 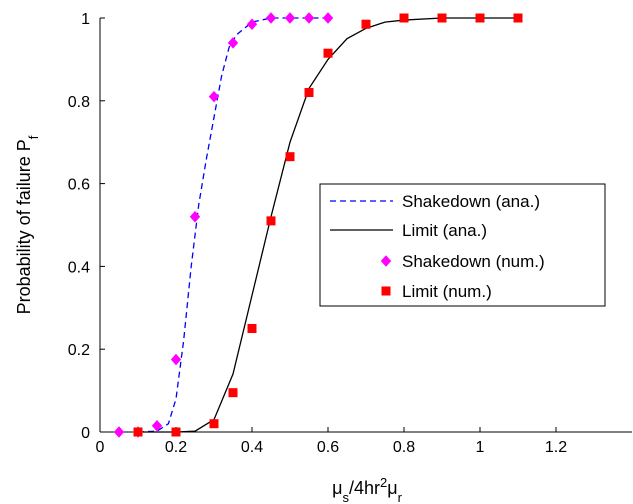 What do you see at coordinates (252, 447) in the screenshot?
I see `x-tick-label: 0.4` at bounding box center [252, 447].